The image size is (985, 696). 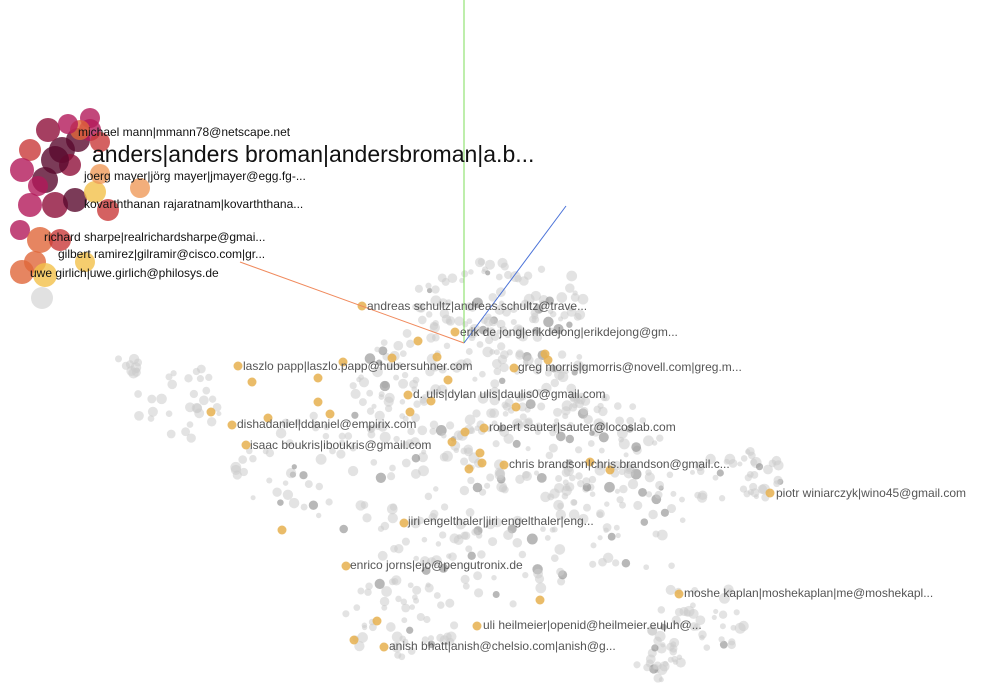 What do you see at coordinates (436, 565) in the screenshot?
I see `point-label-enrico: enrico jorns|ejo@pengutronix.de` at bounding box center [436, 565].